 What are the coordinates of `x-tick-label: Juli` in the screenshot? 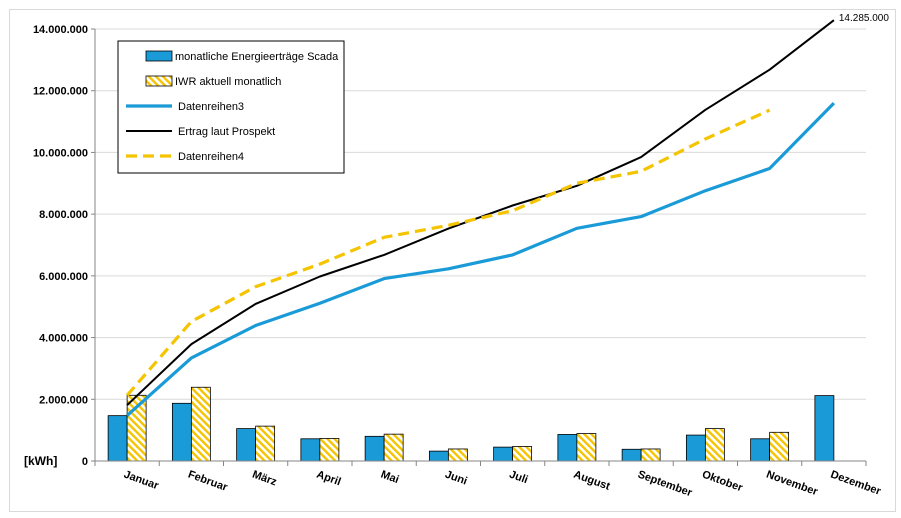 It's located at (519, 478).